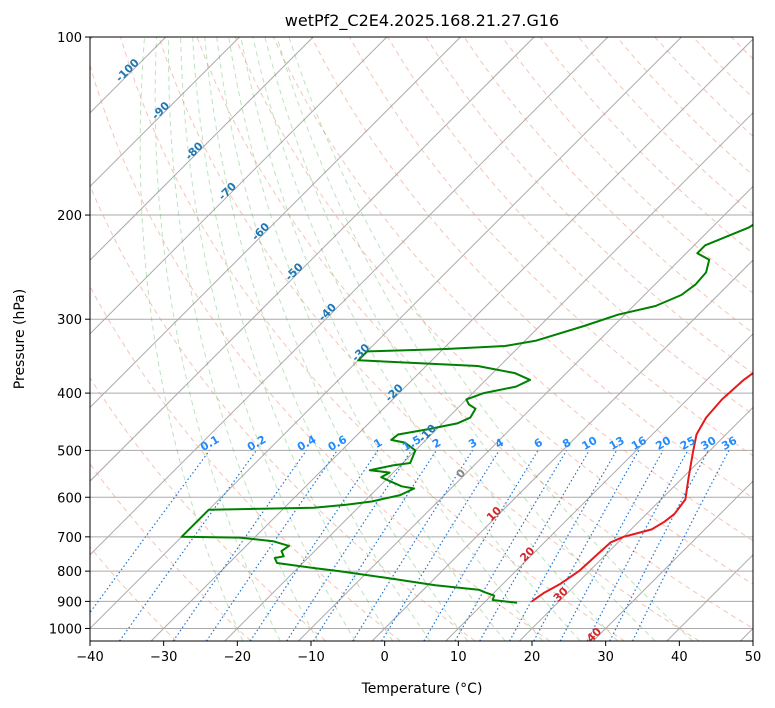 This screenshot has height=708, width=775. I want to click on temperature-profile-line, so click(642, 487).